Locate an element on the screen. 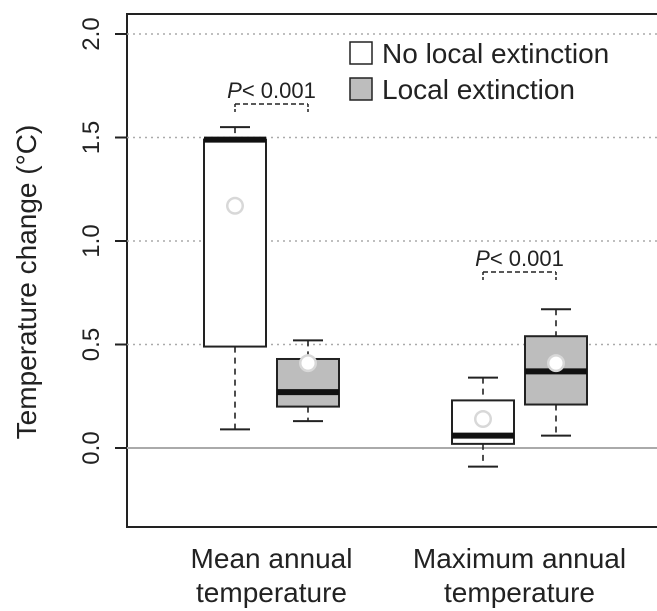  category-label-1-line-1: temperature is located at coordinates (519, 592).